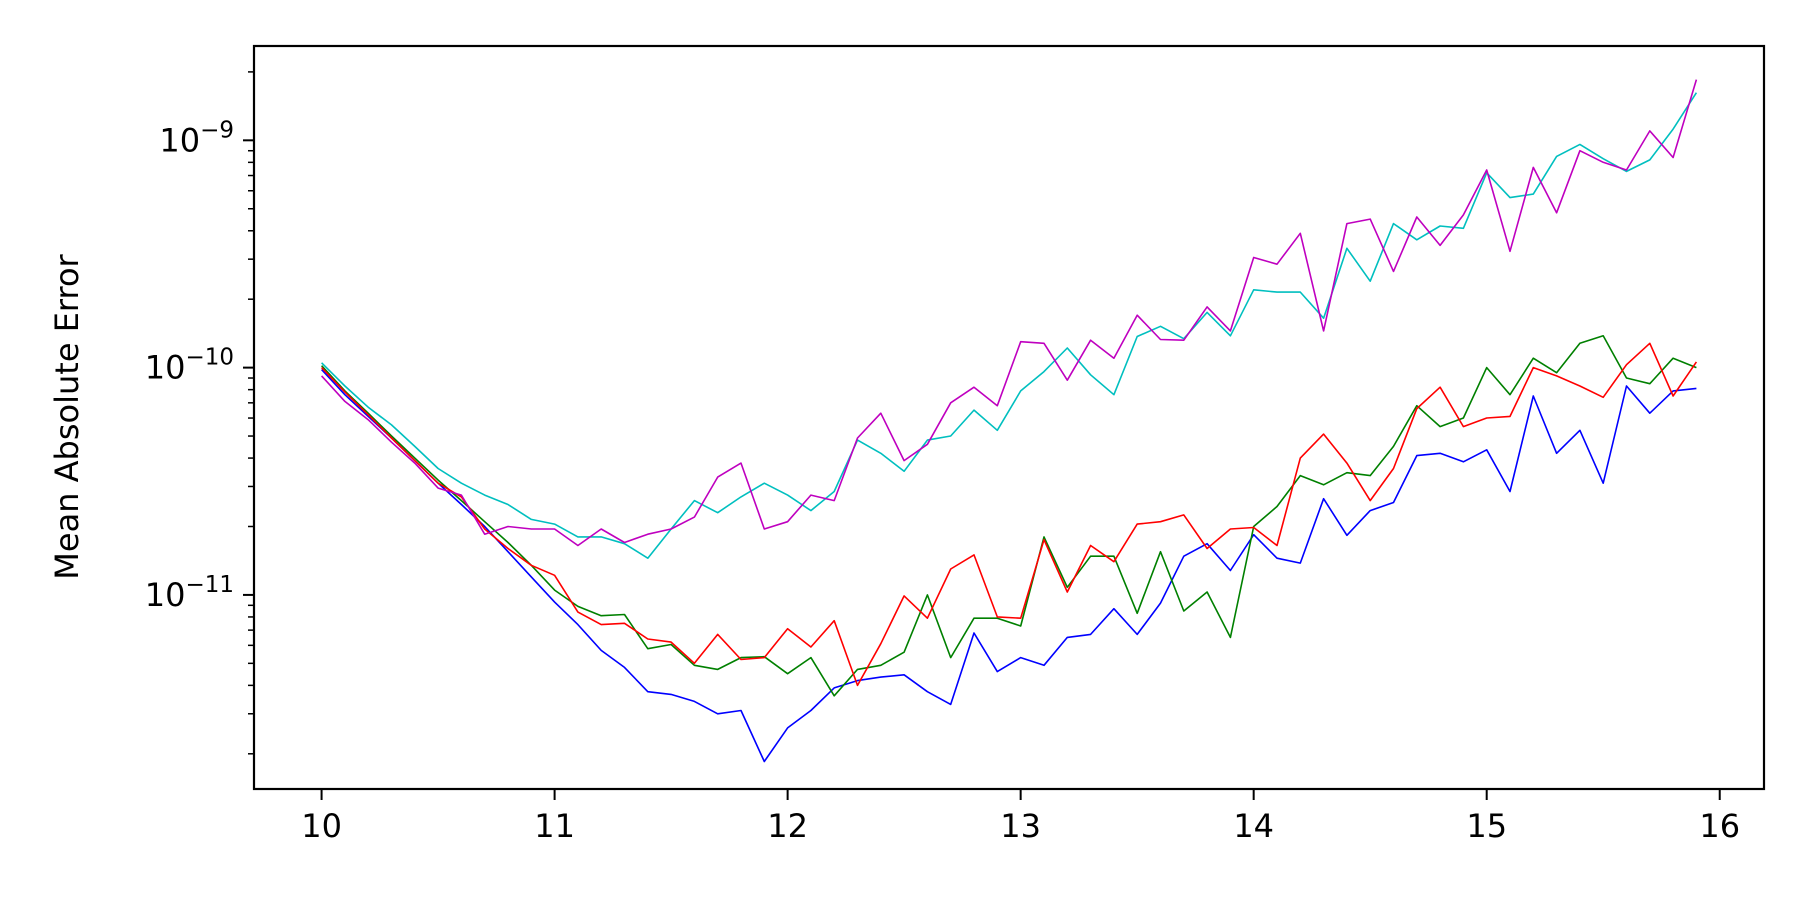 This screenshot has height=900, width=1800. I want to click on x-ticks: 10 11 12 13 14 15 16, so click(1020, 817).